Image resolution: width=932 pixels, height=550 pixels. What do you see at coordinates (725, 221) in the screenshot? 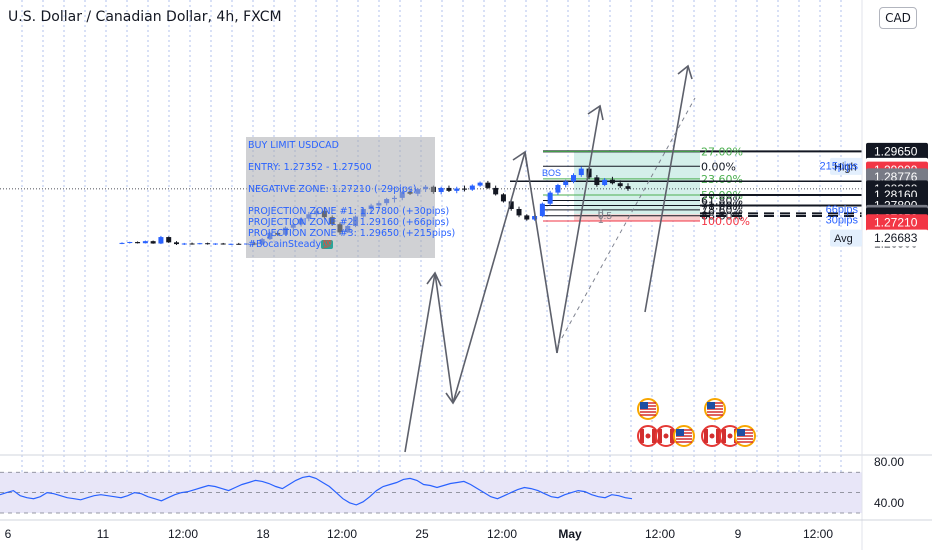
I see `fib-level-label: 100.00%` at bounding box center [725, 221].